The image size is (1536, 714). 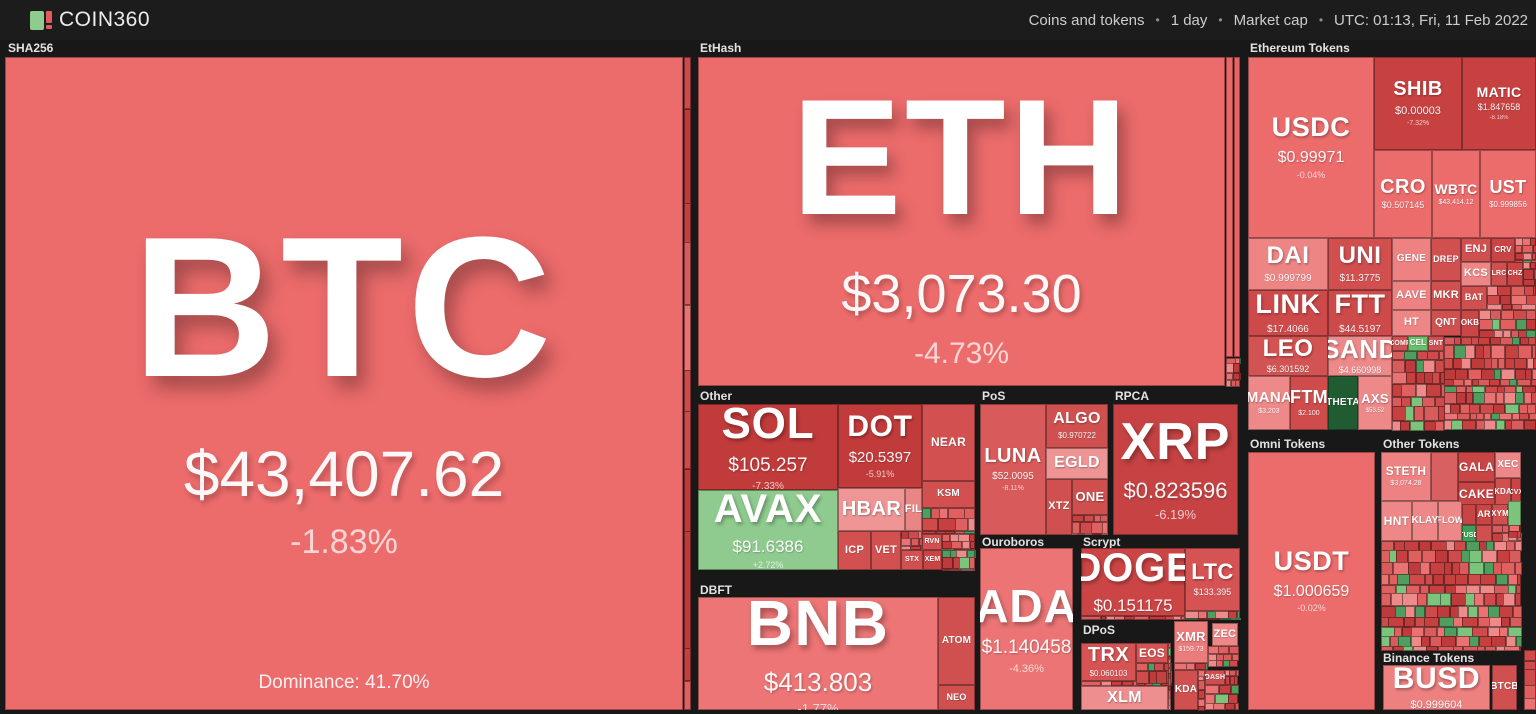 I want to click on tile-xtz: XTZ, so click(x=1059, y=507).